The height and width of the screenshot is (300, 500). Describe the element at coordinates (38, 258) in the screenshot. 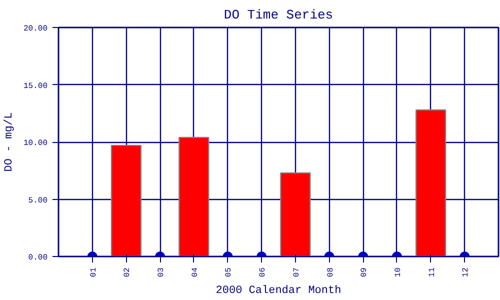

I see `y-tick-label: 0.00` at that location.